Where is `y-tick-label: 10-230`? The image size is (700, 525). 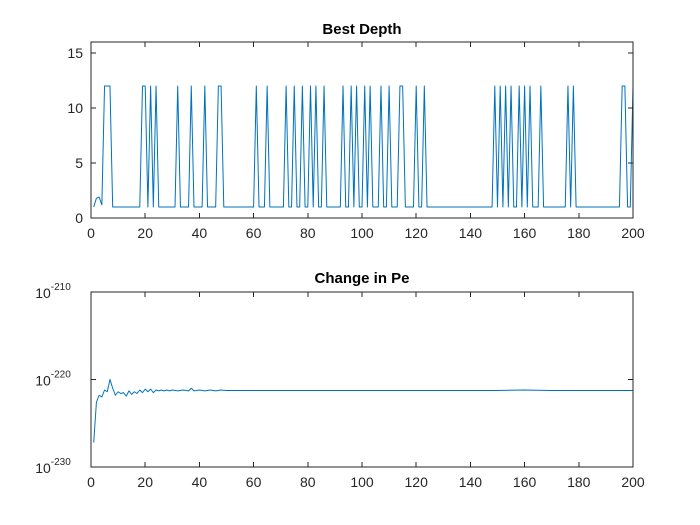
y-tick-label: 10-230 is located at coordinates (53, 466).